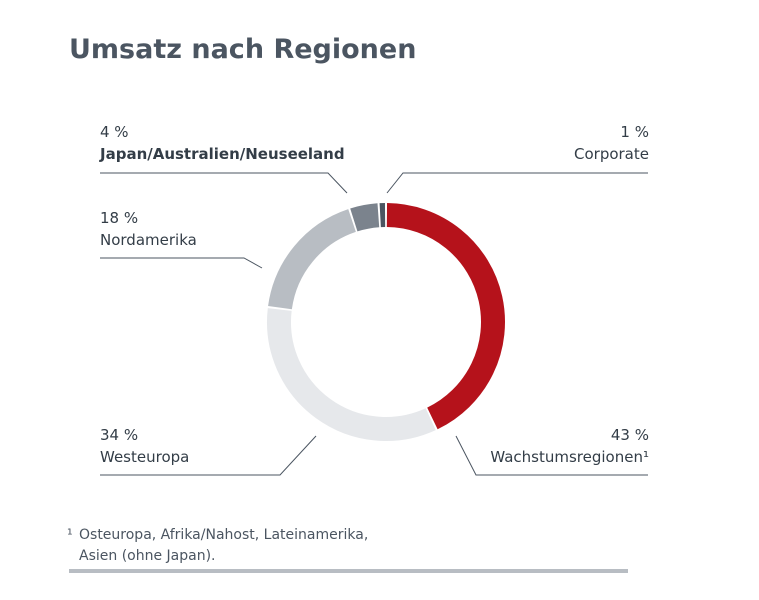 The height and width of the screenshot is (600, 759). I want to click on footnote-marker: ¹, so click(70, 535).